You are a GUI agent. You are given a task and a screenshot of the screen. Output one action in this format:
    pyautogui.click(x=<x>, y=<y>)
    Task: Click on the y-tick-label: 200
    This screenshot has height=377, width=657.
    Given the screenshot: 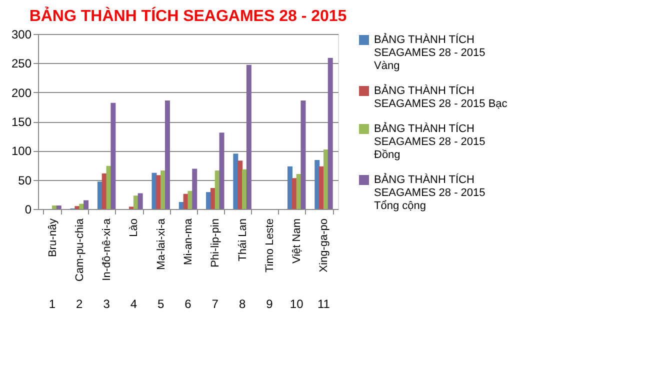 What is the action you would take?
    pyautogui.click(x=21, y=93)
    